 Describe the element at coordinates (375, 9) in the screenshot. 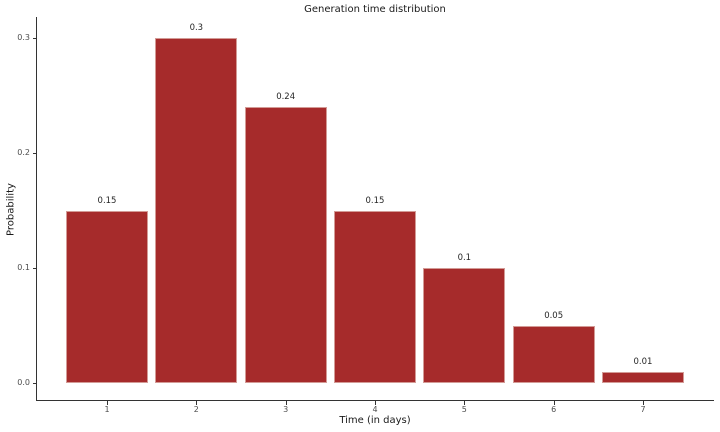

I see `chart-title: Generation time distribution` at that location.